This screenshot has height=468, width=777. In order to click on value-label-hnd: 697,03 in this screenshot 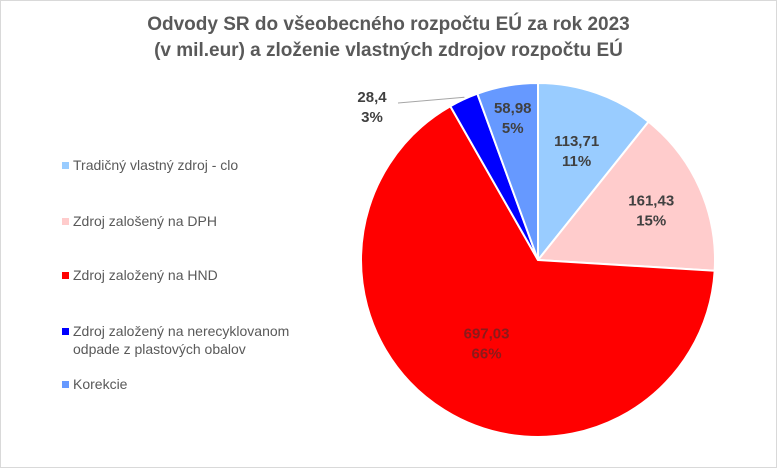, I will do `click(487, 334)`.